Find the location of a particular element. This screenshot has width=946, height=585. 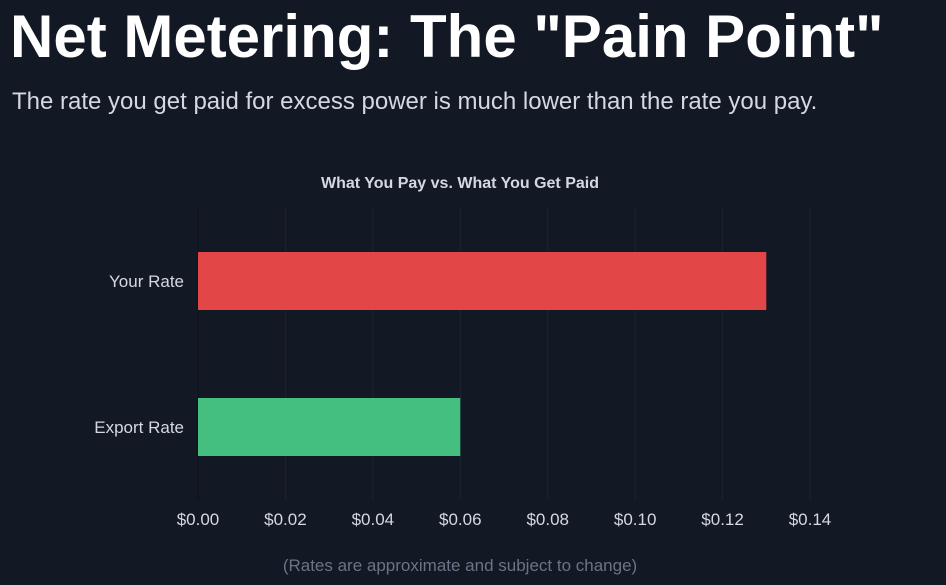

x-tick-label: $0.14 is located at coordinates (810, 519).